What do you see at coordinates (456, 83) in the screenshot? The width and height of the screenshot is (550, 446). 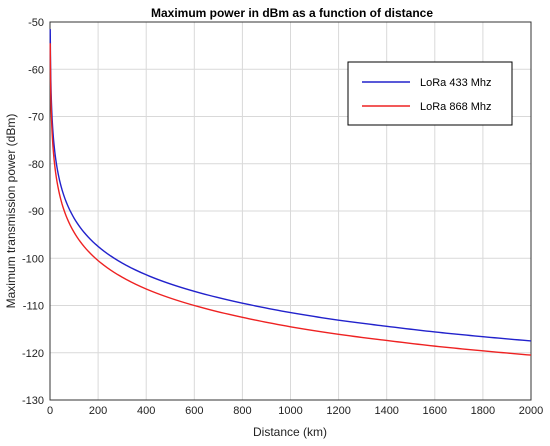 I see `legend-label-0: LoRa 433 Mhz` at bounding box center [456, 83].